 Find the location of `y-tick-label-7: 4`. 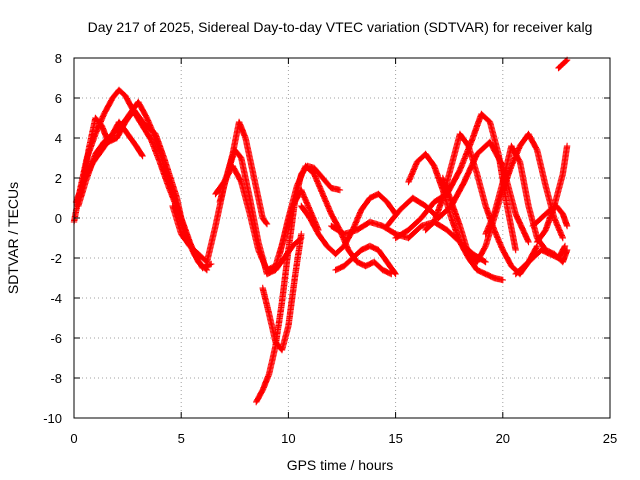

y-tick-label-7: 4 is located at coordinates (58, 138).